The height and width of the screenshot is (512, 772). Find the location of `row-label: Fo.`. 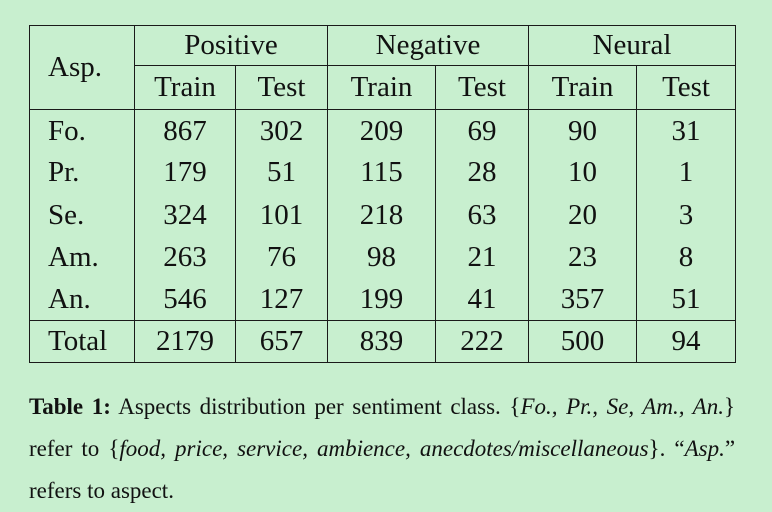

row-label: Fo. is located at coordinates (82, 130).